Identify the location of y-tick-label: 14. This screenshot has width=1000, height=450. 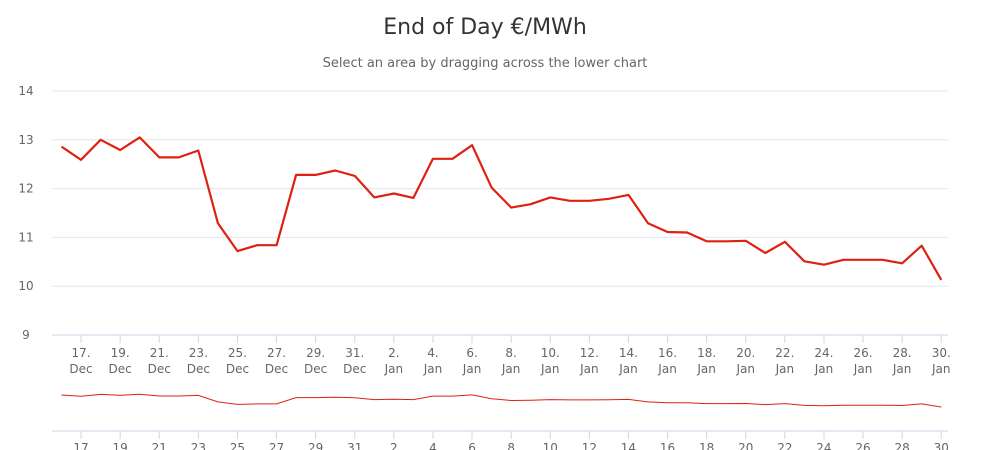
(25, 91).